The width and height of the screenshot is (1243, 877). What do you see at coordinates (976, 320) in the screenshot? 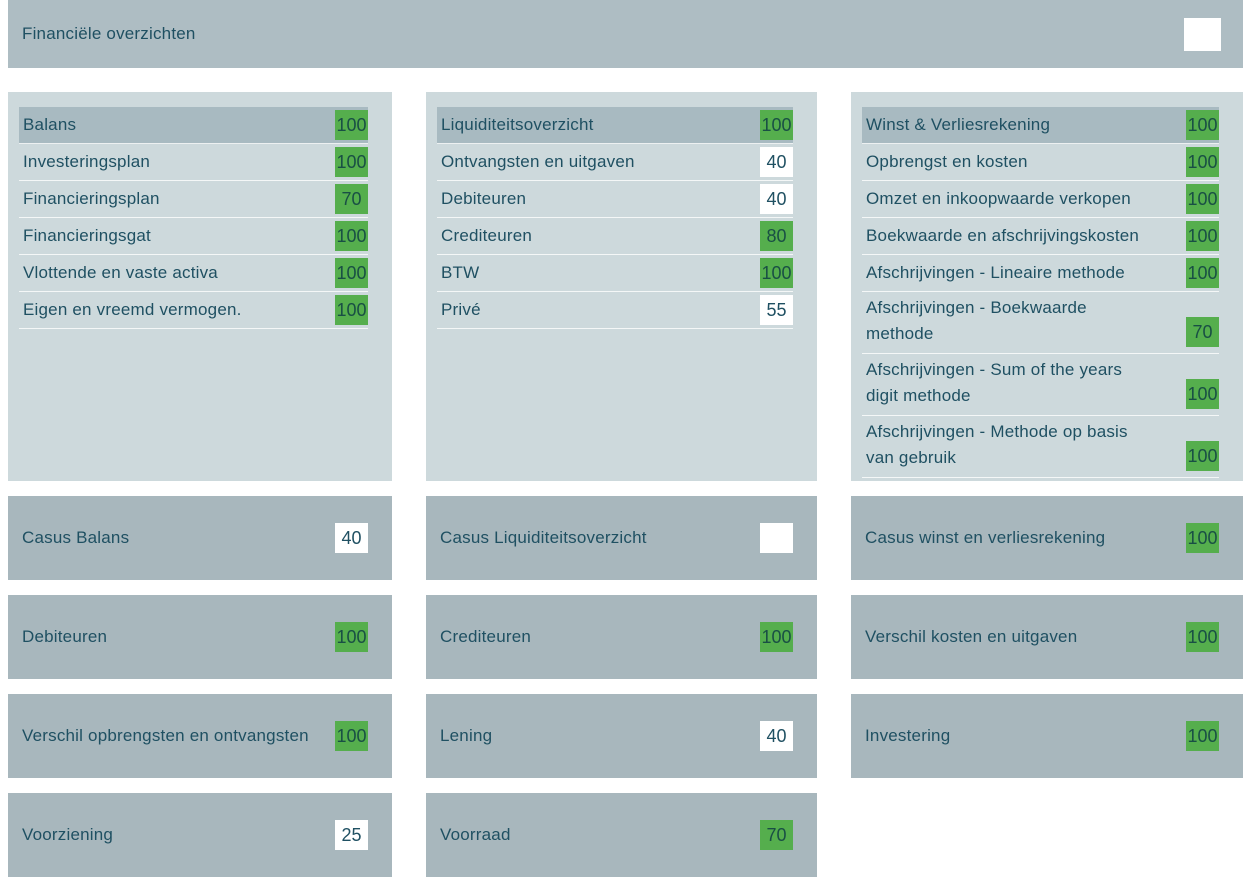
I see `lesson-label: Afschrijvingen - Boekwaarde methode` at bounding box center [976, 320].